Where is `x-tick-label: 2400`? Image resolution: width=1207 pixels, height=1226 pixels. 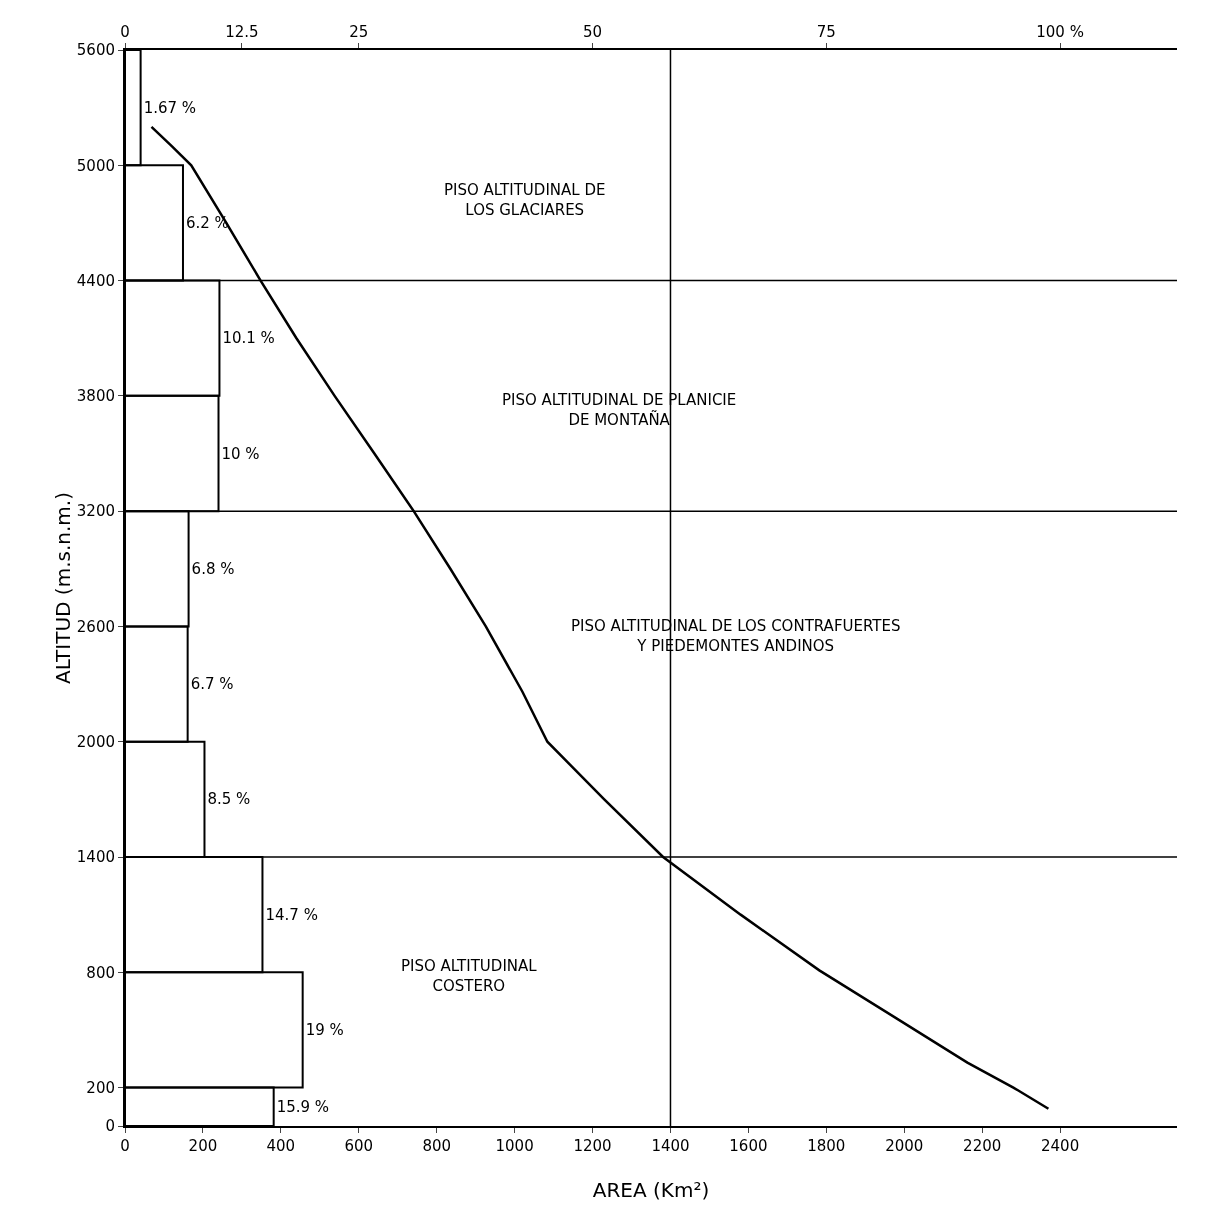 x-tick-label: 2400 is located at coordinates (1060, 1146).